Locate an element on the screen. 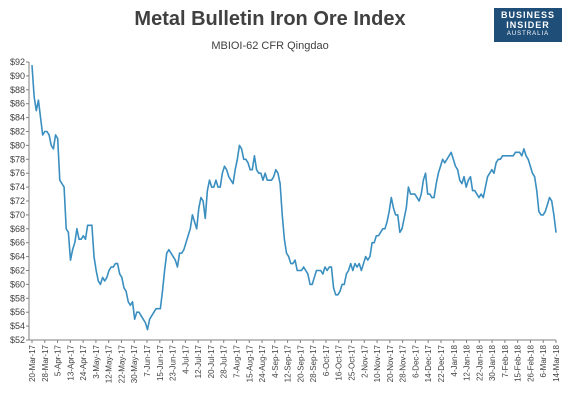 The height and width of the screenshot is (413, 570). logo-line-1: BUSINESS is located at coordinates (527, 15).